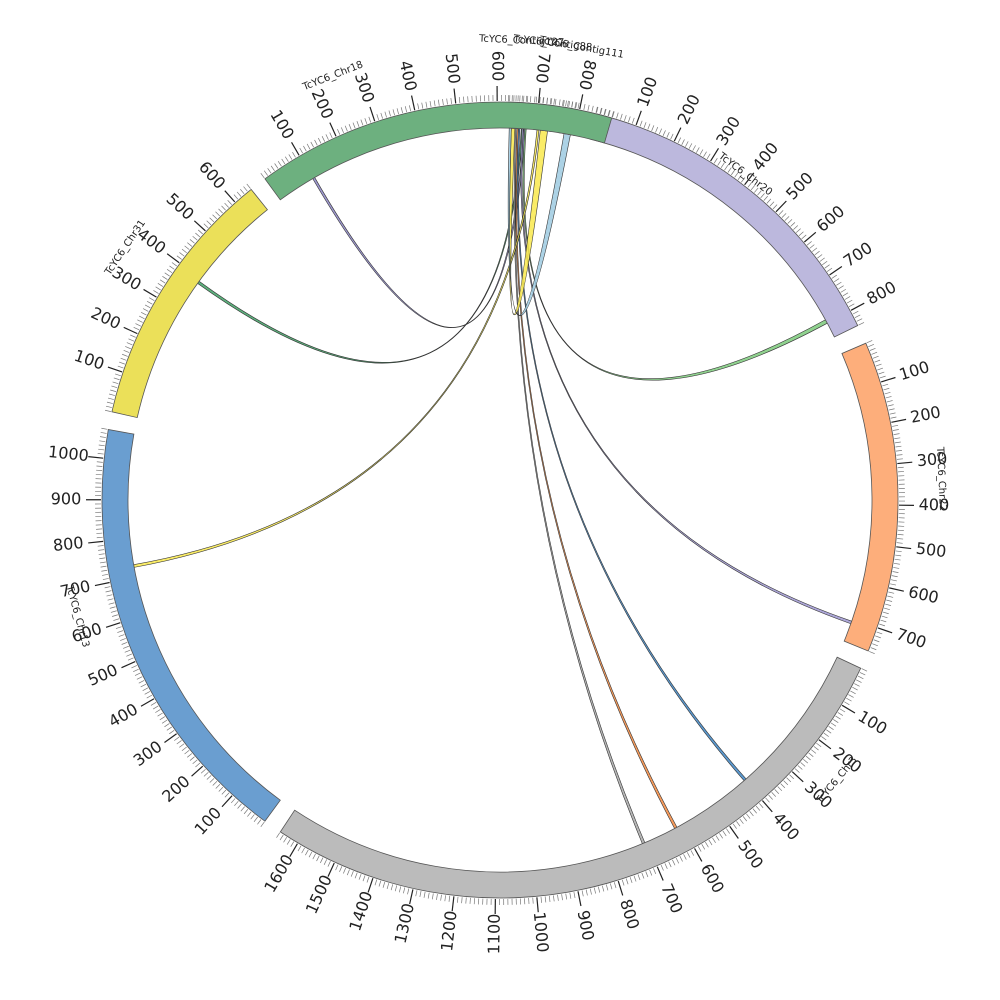 Image resolution: width=1000 pixels, height=1000 pixels. What do you see at coordinates (570, 777) in the screenshot?
I see `segment-chr3` at bounding box center [570, 777].